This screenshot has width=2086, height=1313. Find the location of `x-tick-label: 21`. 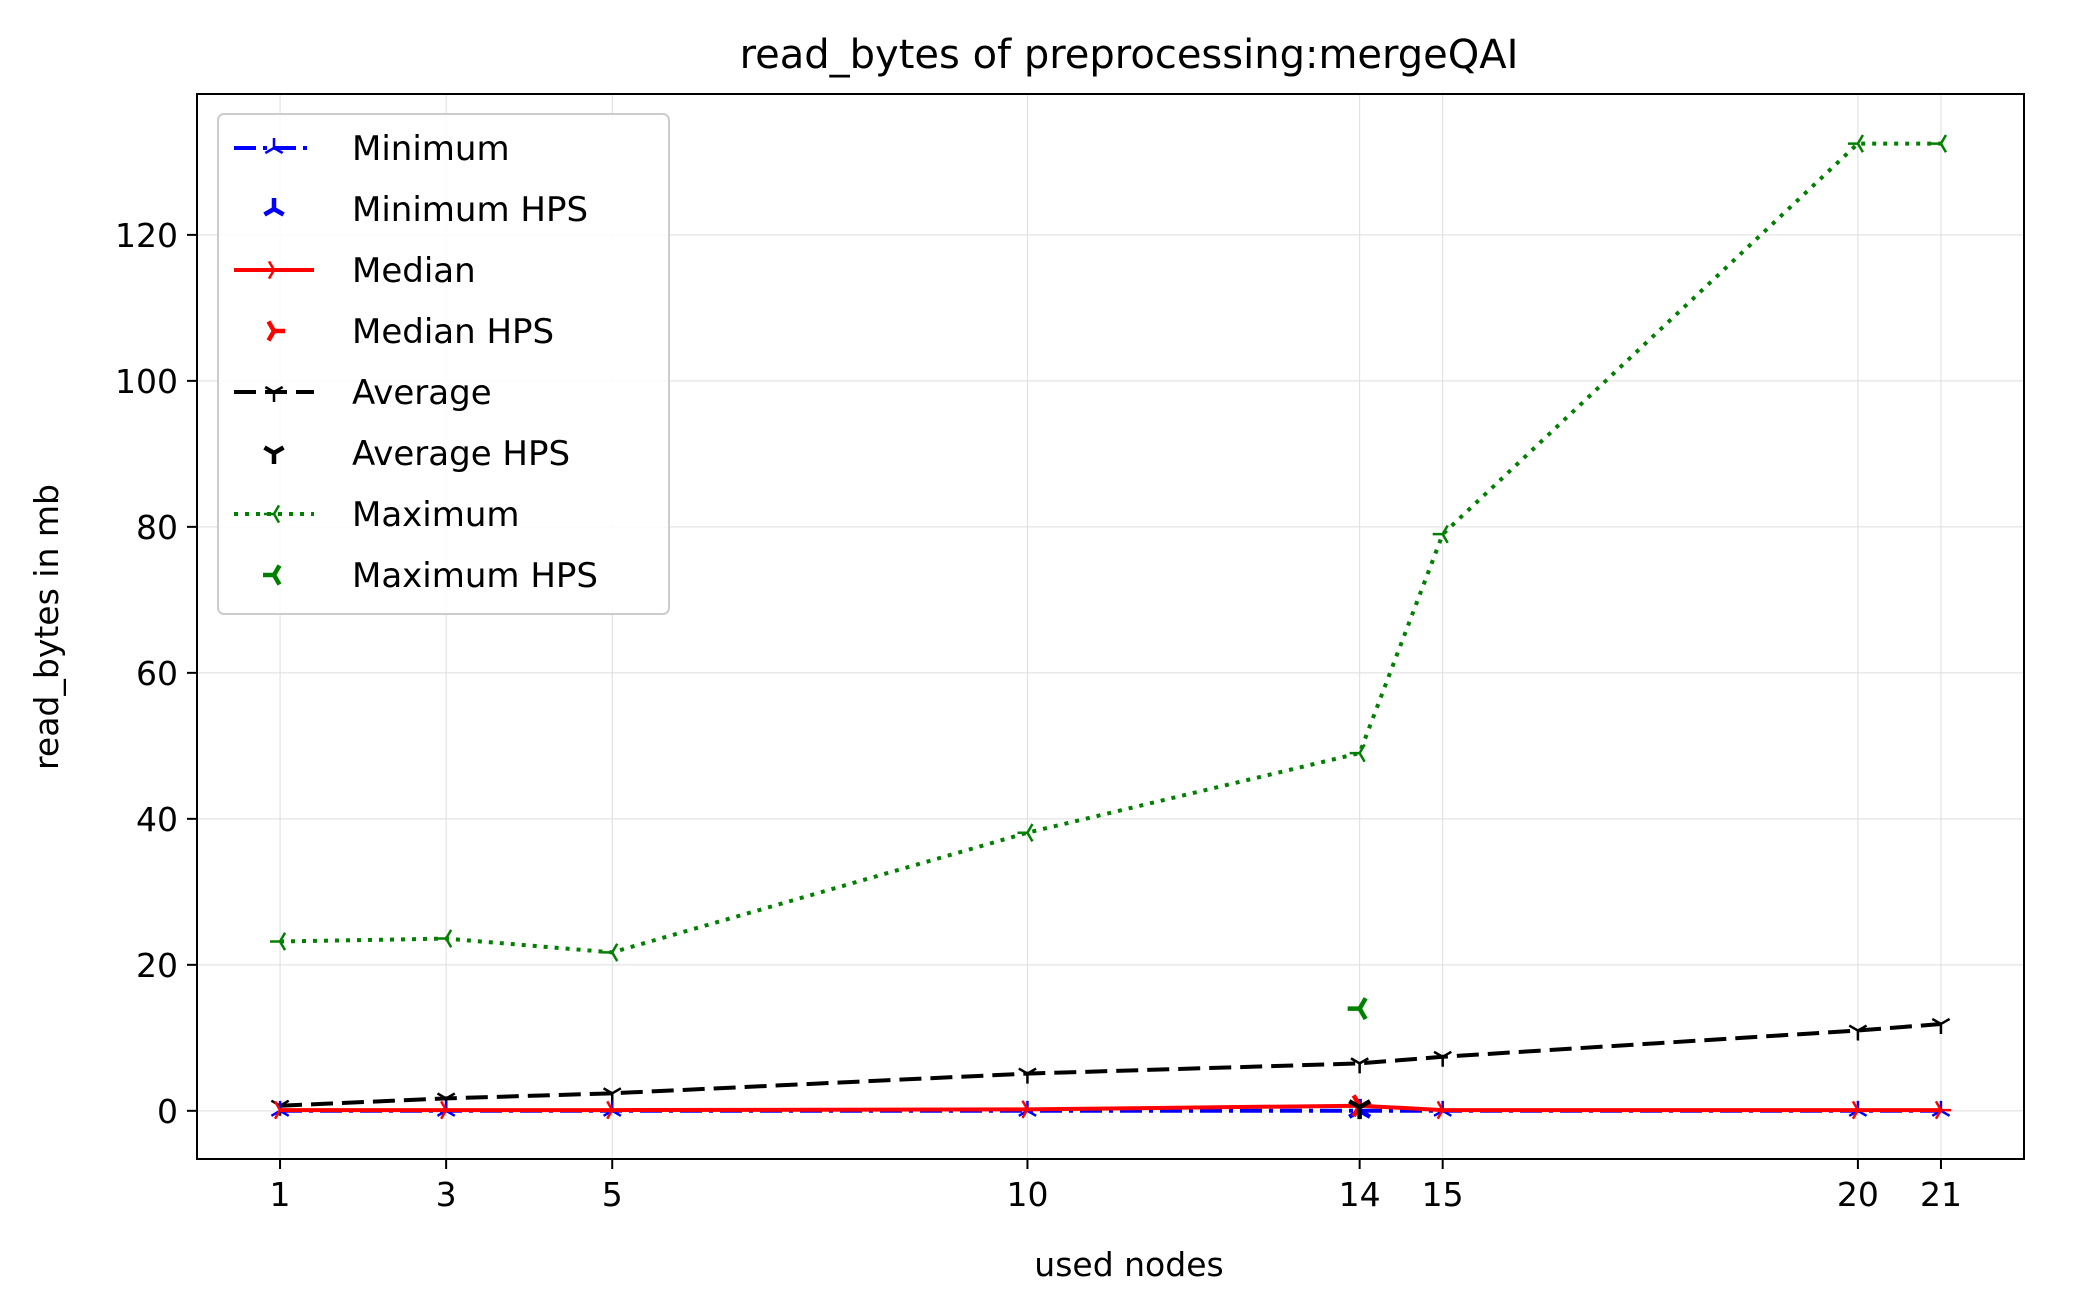

x-tick-label: 21 is located at coordinates (1941, 1194).